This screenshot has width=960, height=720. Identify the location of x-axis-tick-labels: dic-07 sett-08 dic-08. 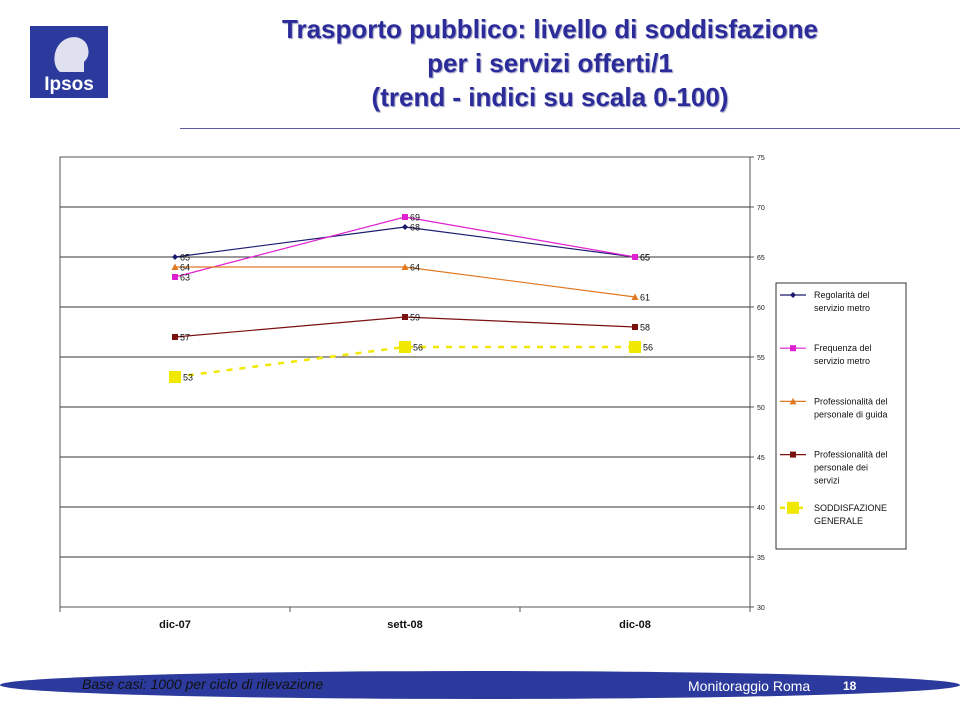
(405, 625).